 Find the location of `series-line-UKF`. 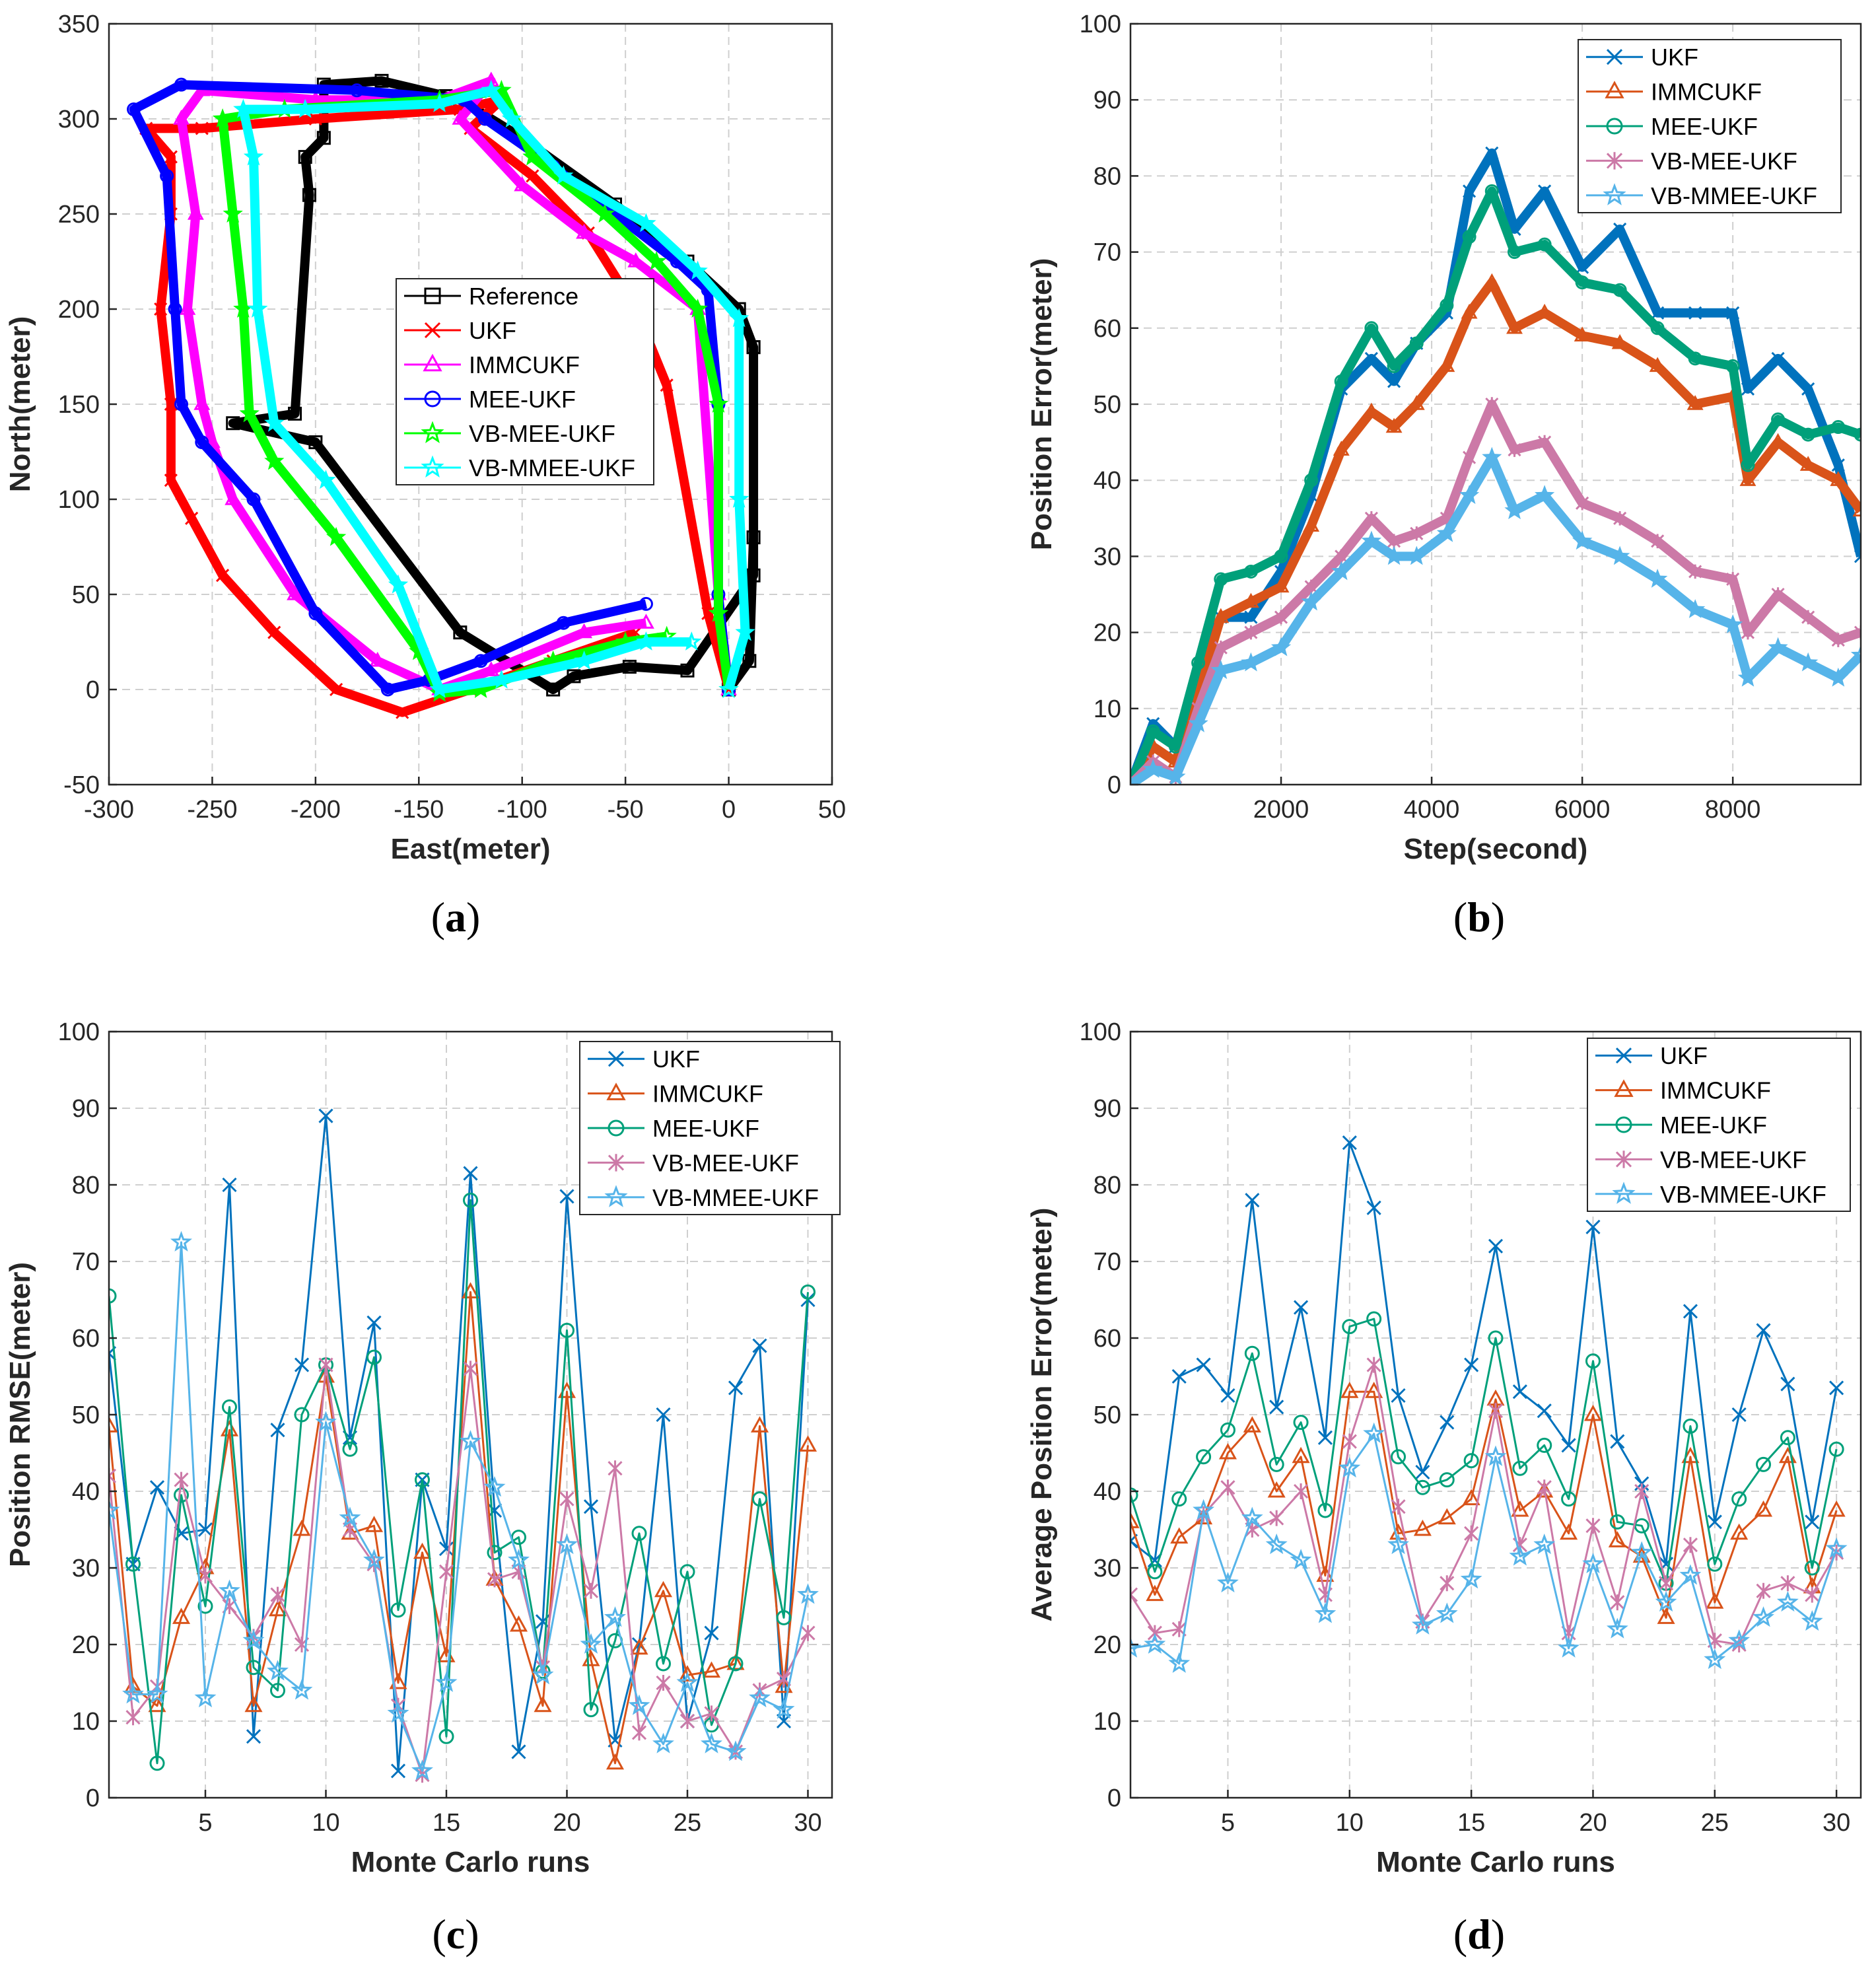

series-line-UKF is located at coordinates (1484, 1353).